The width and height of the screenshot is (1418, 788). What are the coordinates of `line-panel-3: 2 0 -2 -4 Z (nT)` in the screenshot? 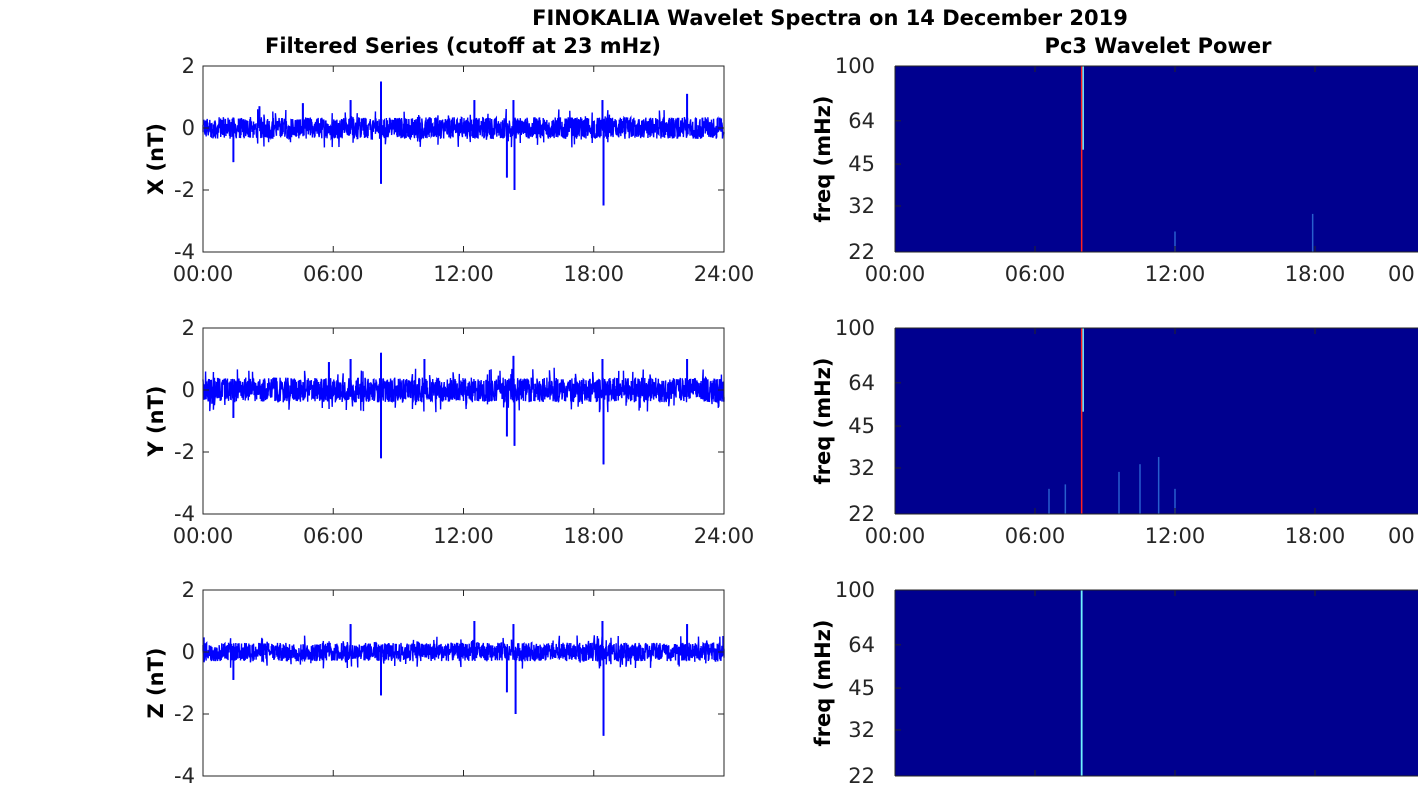 It's located at (434, 683).